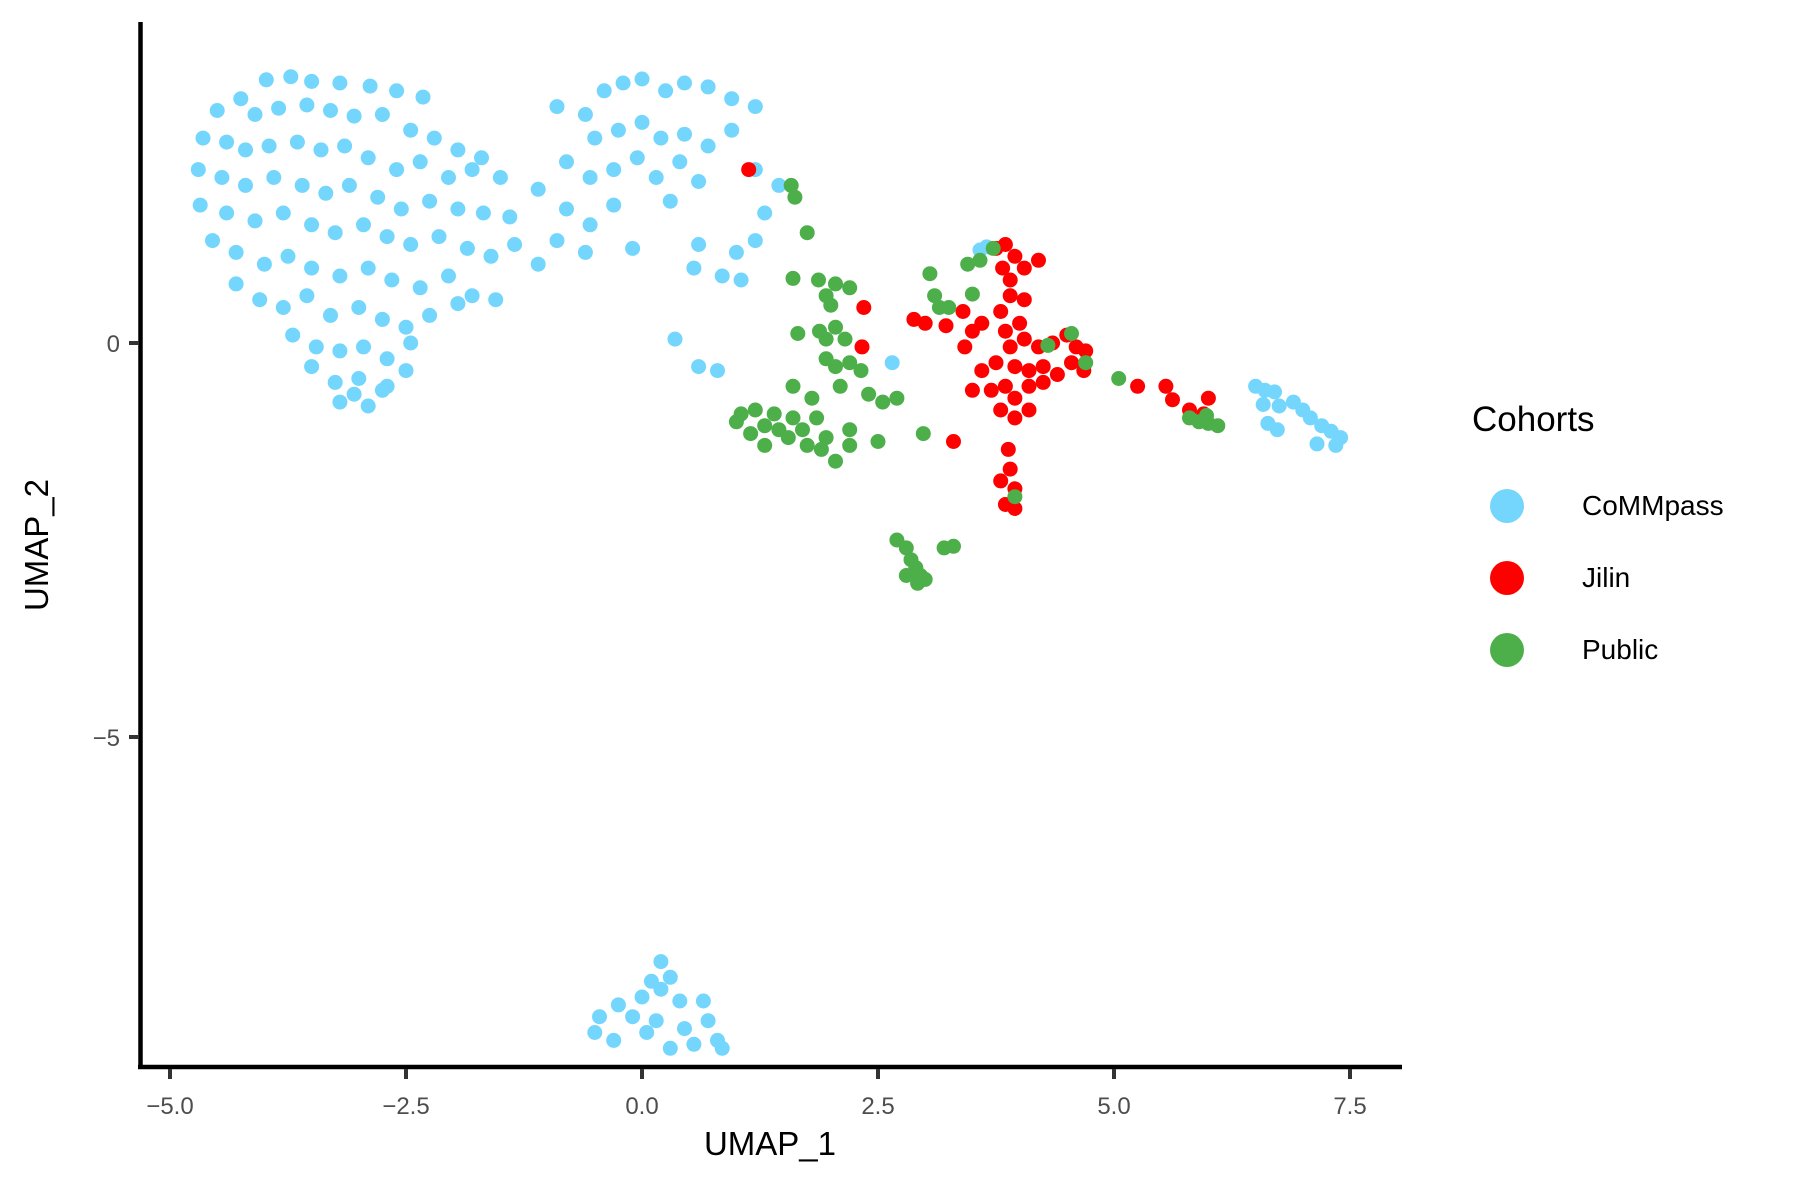  I want to click on legend-label: Jilin, so click(1606, 577).